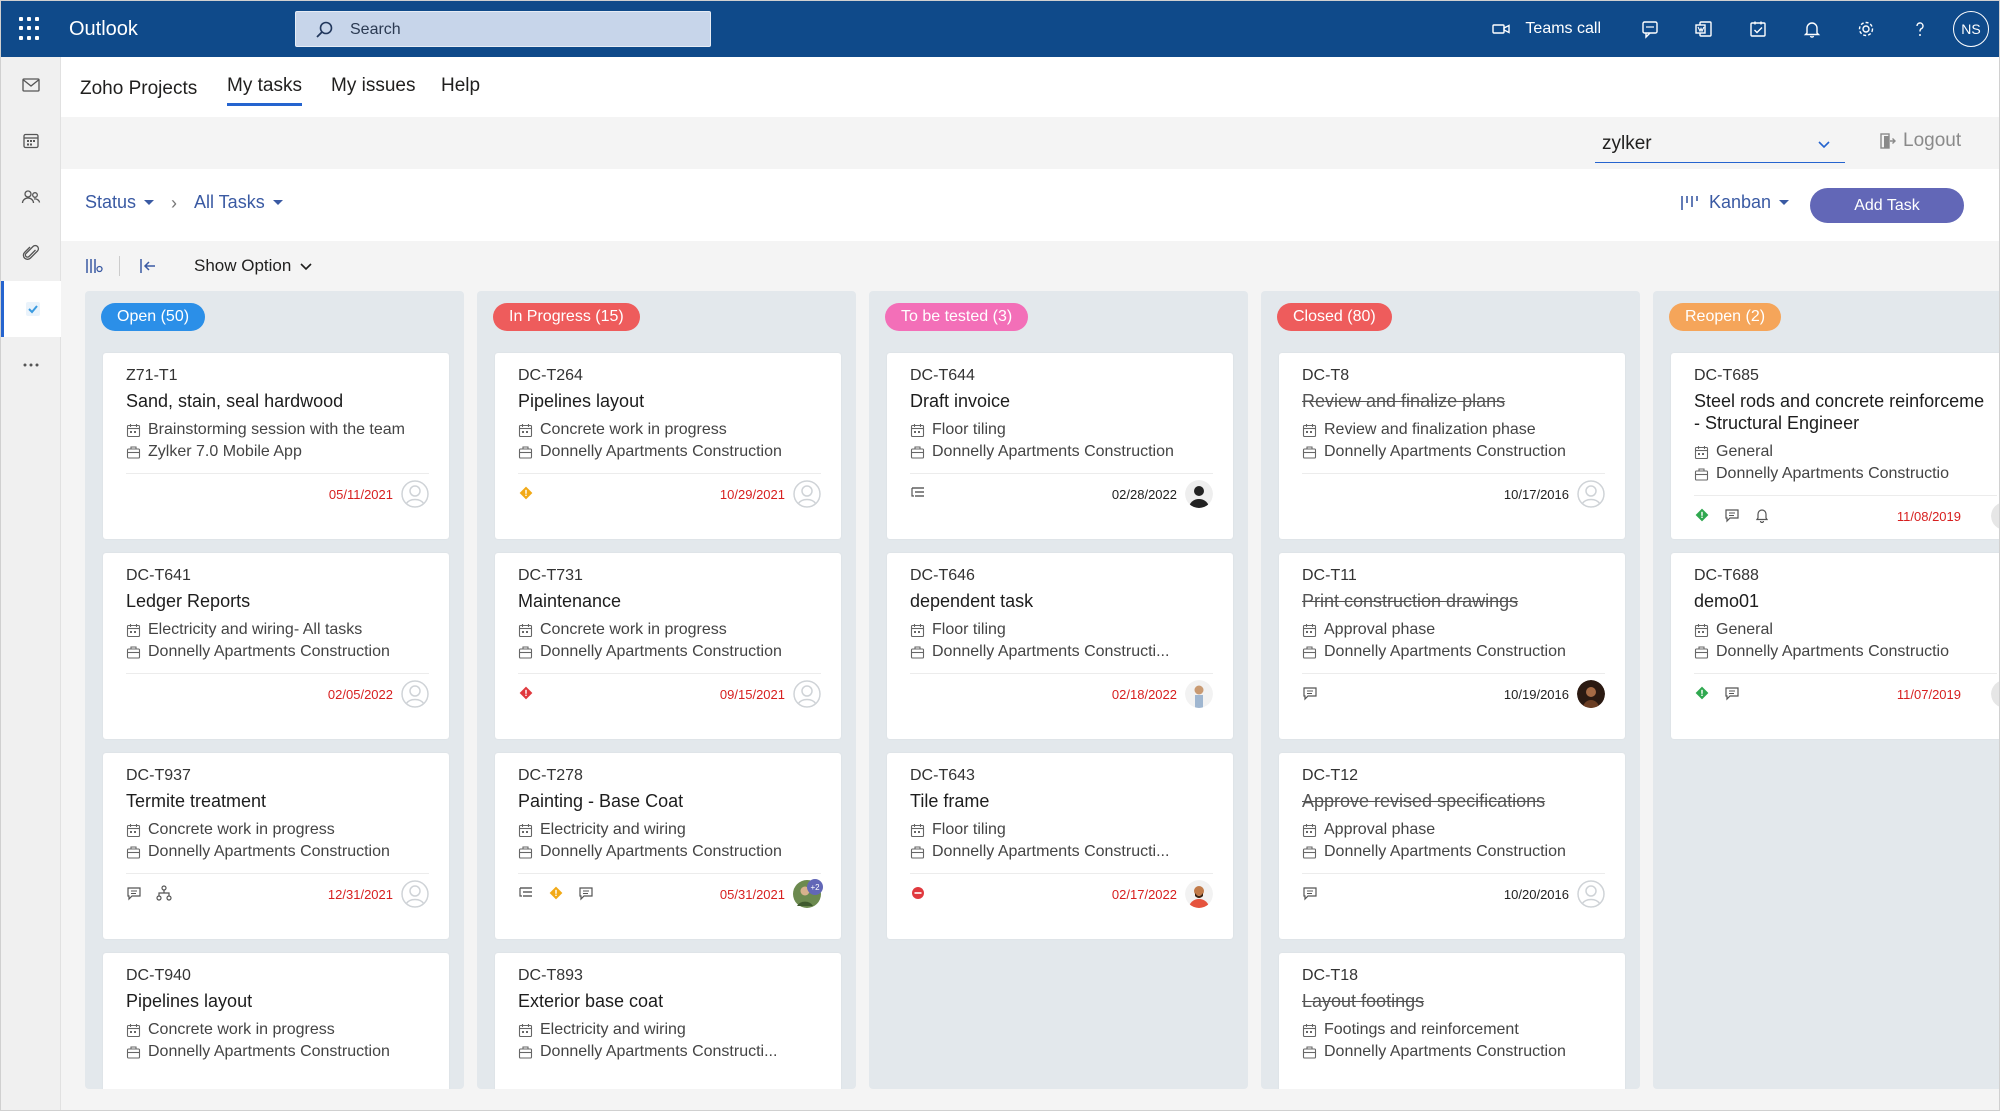  What do you see at coordinates (1839, 401) in the screenshot?
I see `task-title: Steel rods and concrete reinforceme` at bounding box center [1839, 401].